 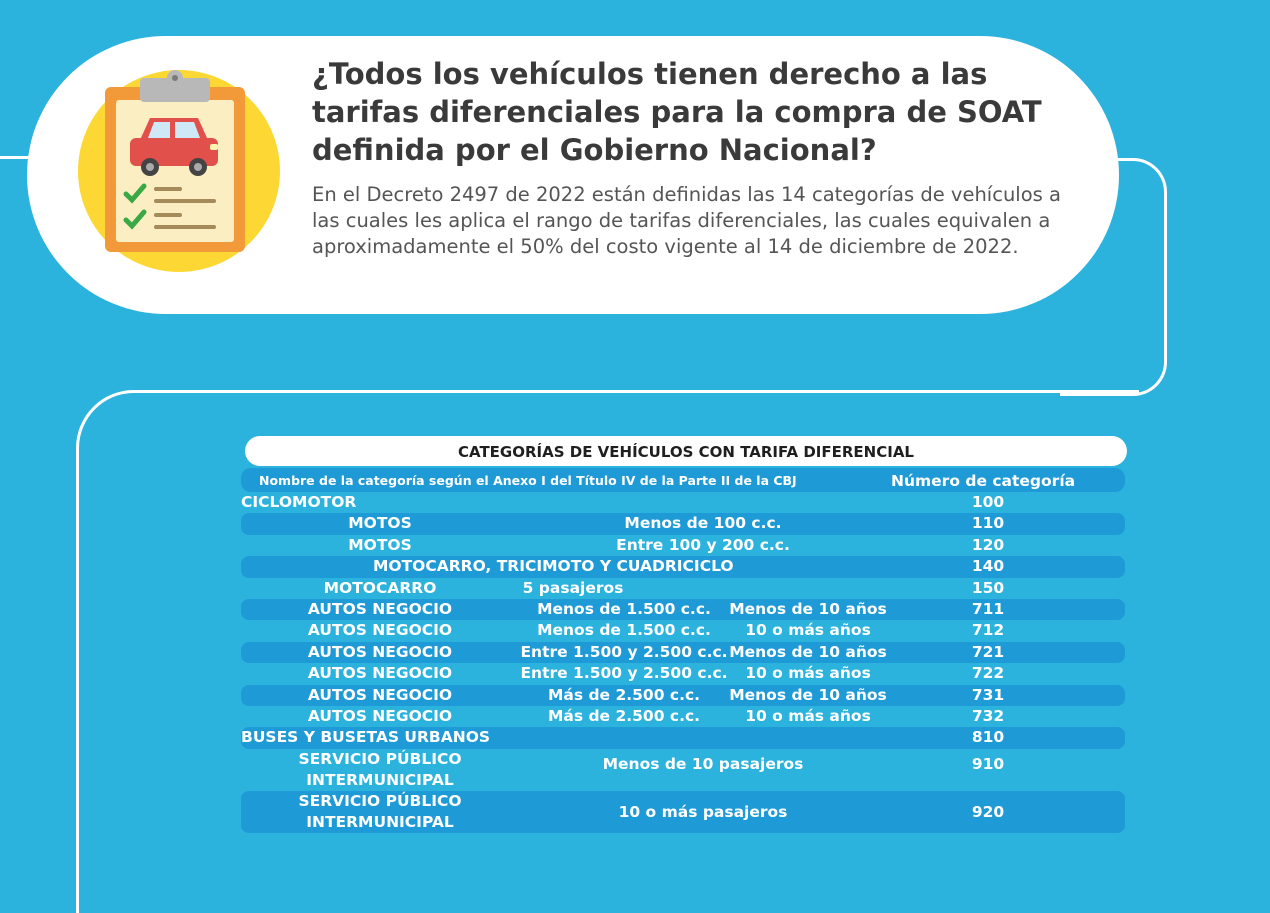 What do you see at coordinates (988, 694) in the screenshot?
I see `category-number: 731` at bounding box center [988, 694].